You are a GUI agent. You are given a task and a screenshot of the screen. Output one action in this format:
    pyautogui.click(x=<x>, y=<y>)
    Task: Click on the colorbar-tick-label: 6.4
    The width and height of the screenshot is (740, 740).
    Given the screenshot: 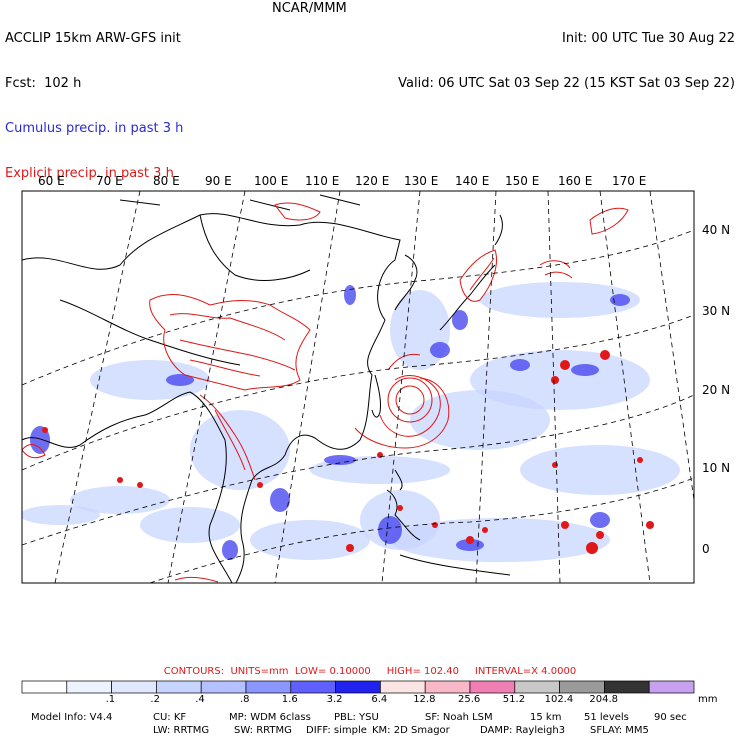 What is the action you would take?
    pyautogui.click(x=379, y=699)
    